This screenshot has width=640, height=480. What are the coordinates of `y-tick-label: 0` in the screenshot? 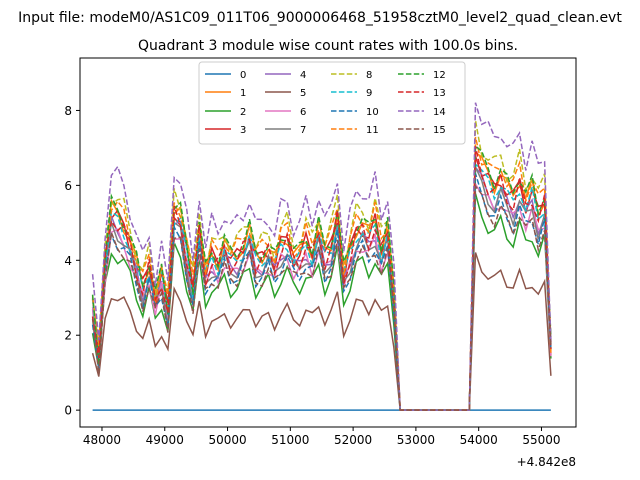 It's located at (68, 411).